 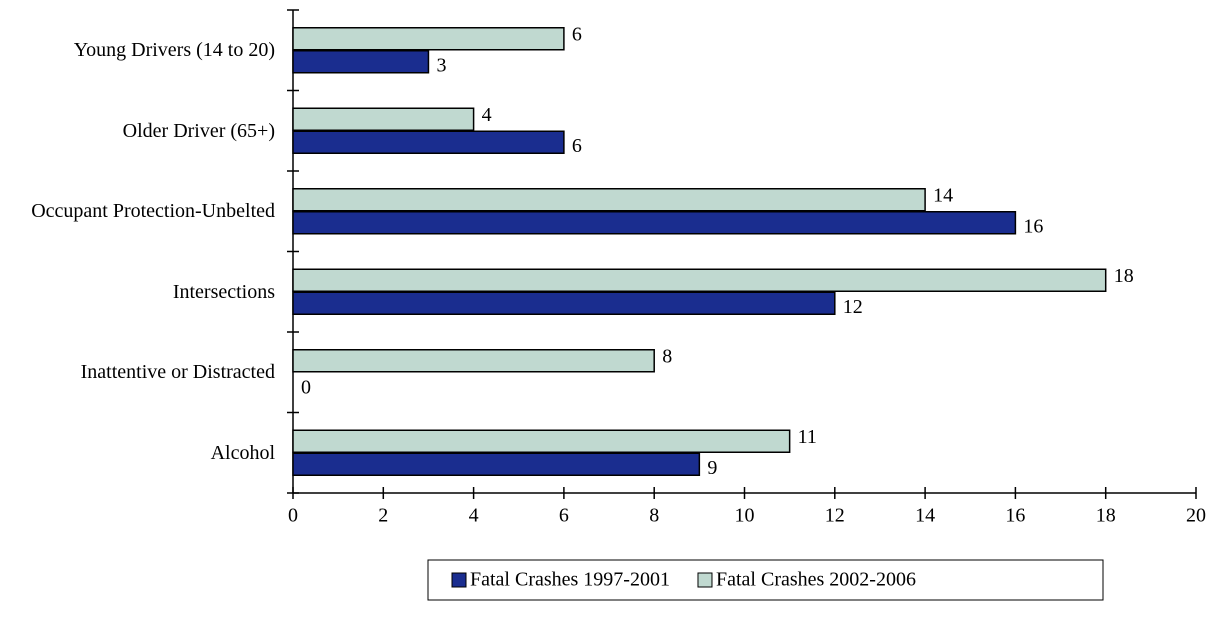 What do you see at coordinates (925, 516) in the screenshot?
I see `x-tick-label: 14` at bounding box center [925, 516].